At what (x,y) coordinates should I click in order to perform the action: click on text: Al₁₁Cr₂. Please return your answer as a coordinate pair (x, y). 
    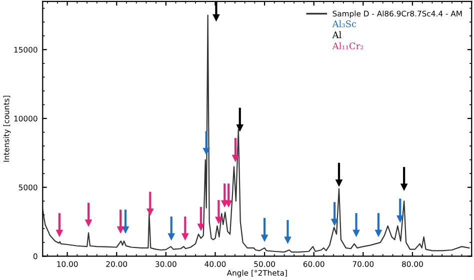
    Looking at the image, I should click on (348, 46).